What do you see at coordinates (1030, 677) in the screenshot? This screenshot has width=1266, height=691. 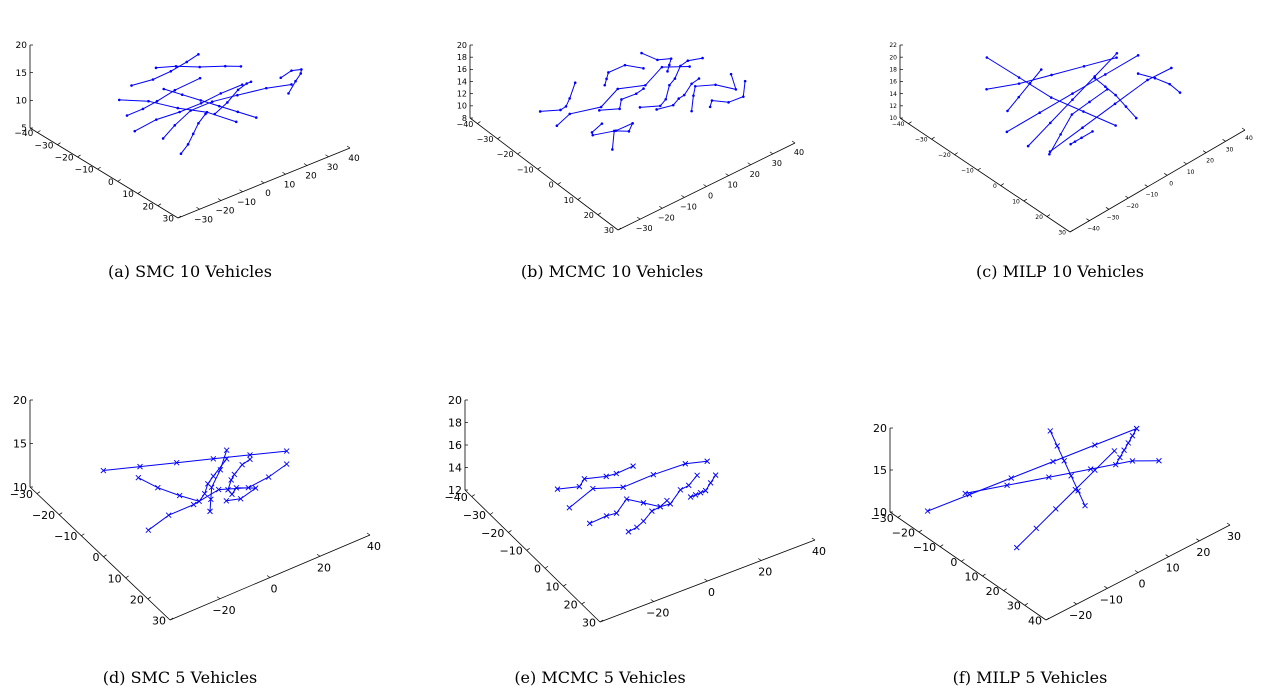 I see `caption-f: (f) MILP 5 Vehicles` at bounding box center [1030, 677].